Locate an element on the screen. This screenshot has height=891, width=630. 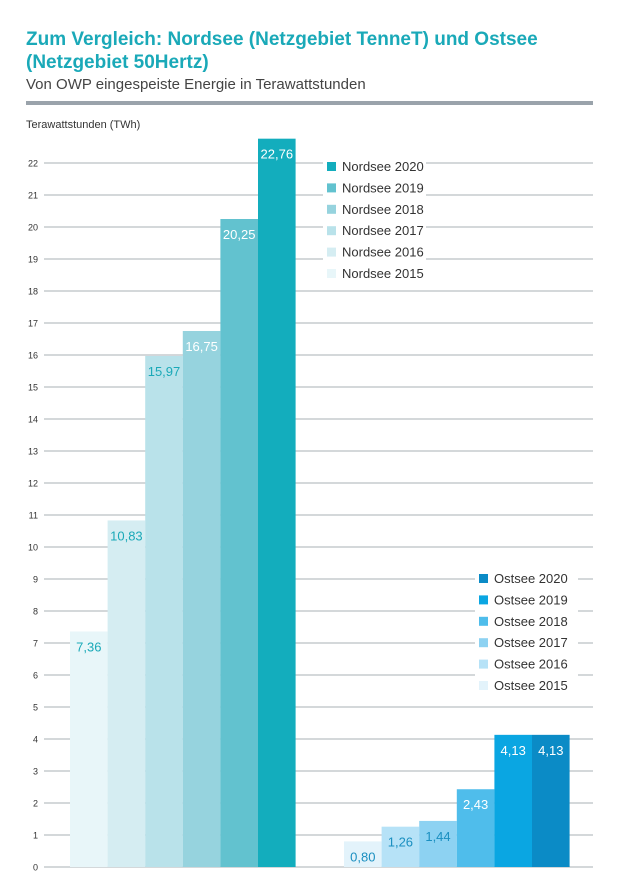
bar-ostsee-2016 is located at coordinates (400, 846).